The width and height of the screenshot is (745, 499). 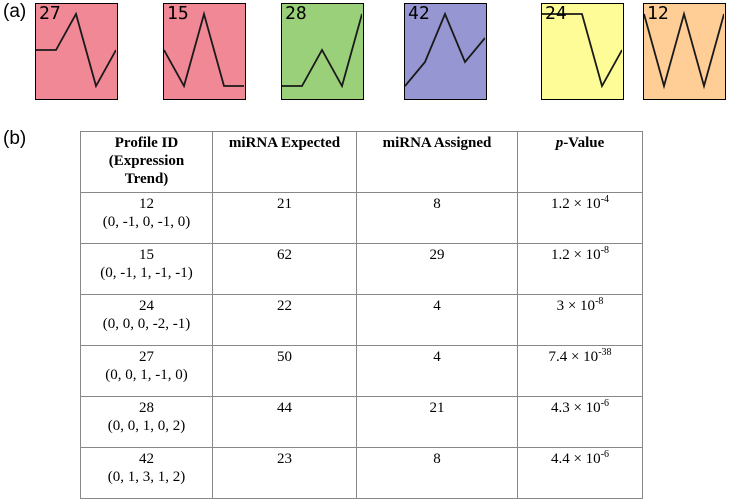 I want to click on cell-p-value: 1.2 × 10⁻⁴, so click(x=580, y=218).